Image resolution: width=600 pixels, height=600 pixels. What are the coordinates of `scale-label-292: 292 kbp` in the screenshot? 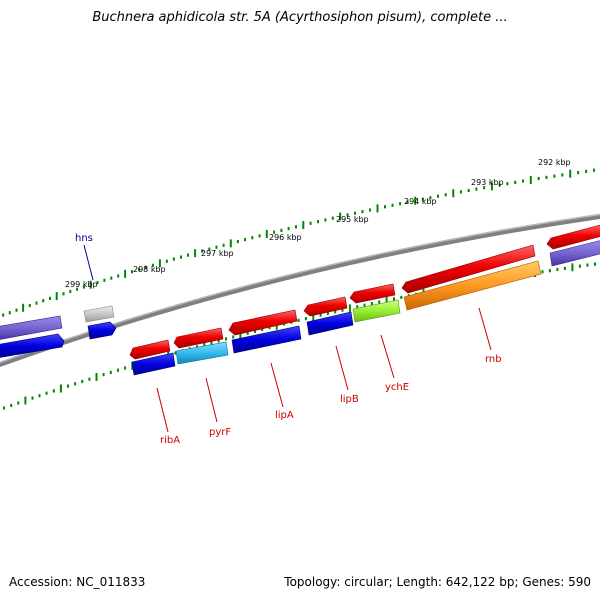 It's located at (554, 162).